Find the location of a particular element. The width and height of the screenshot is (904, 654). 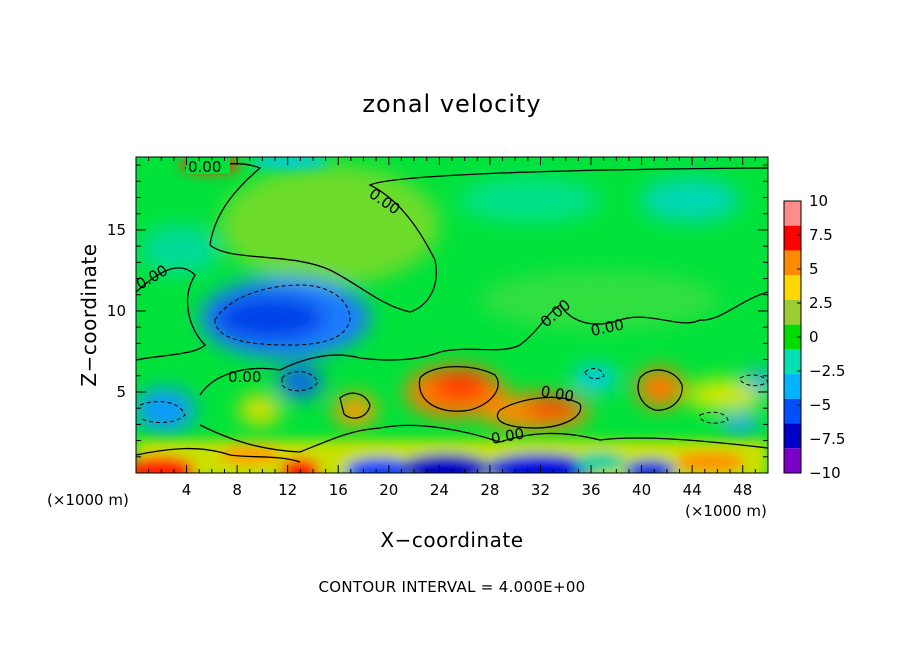

colorbar-label: −7.5 is located at coordinates (827, 439).